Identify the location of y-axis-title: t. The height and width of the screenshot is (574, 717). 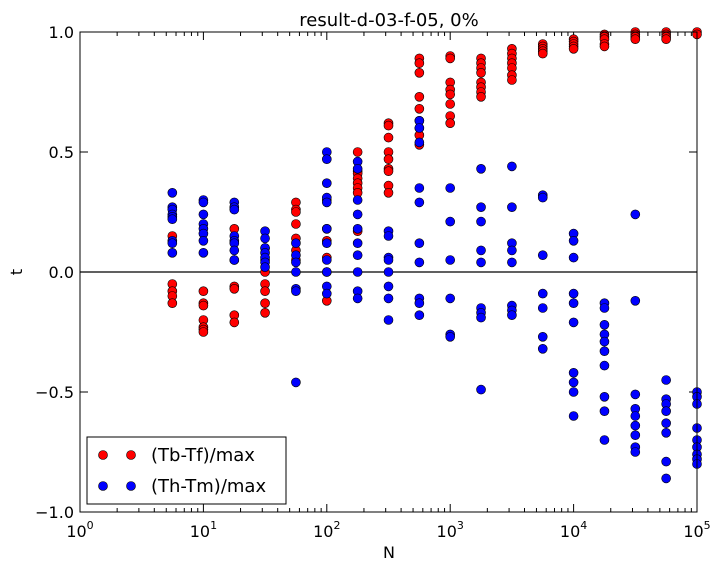
(16, 272).